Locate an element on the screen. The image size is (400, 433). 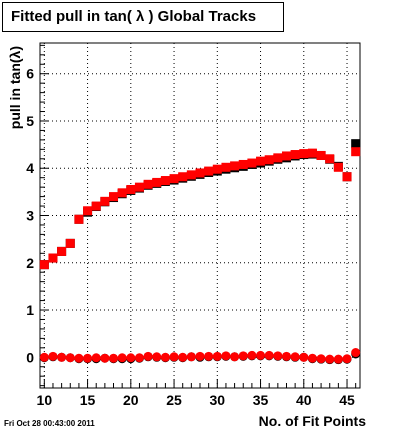
x-tick-label: 40 is located at coordinates (304, 400).